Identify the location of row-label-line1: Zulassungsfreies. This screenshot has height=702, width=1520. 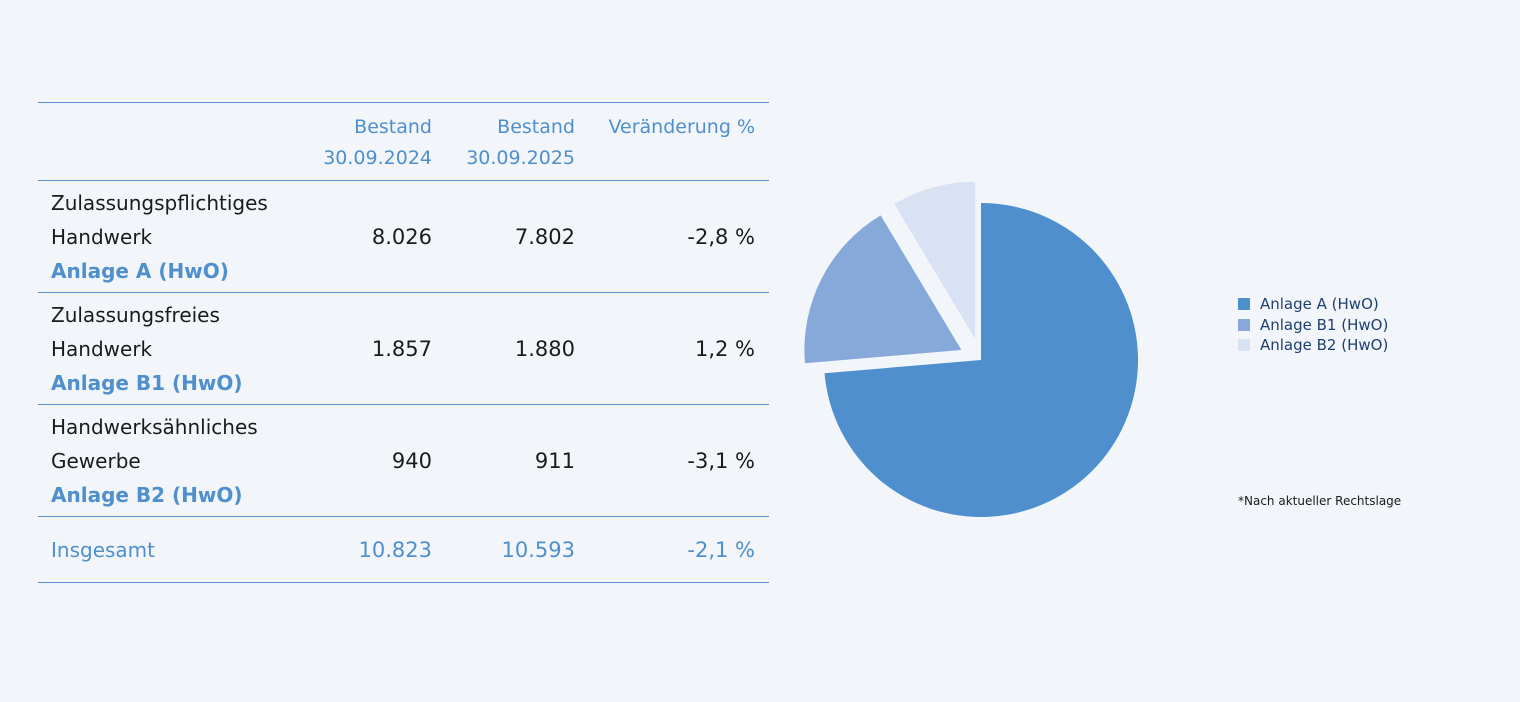
(135, 314).